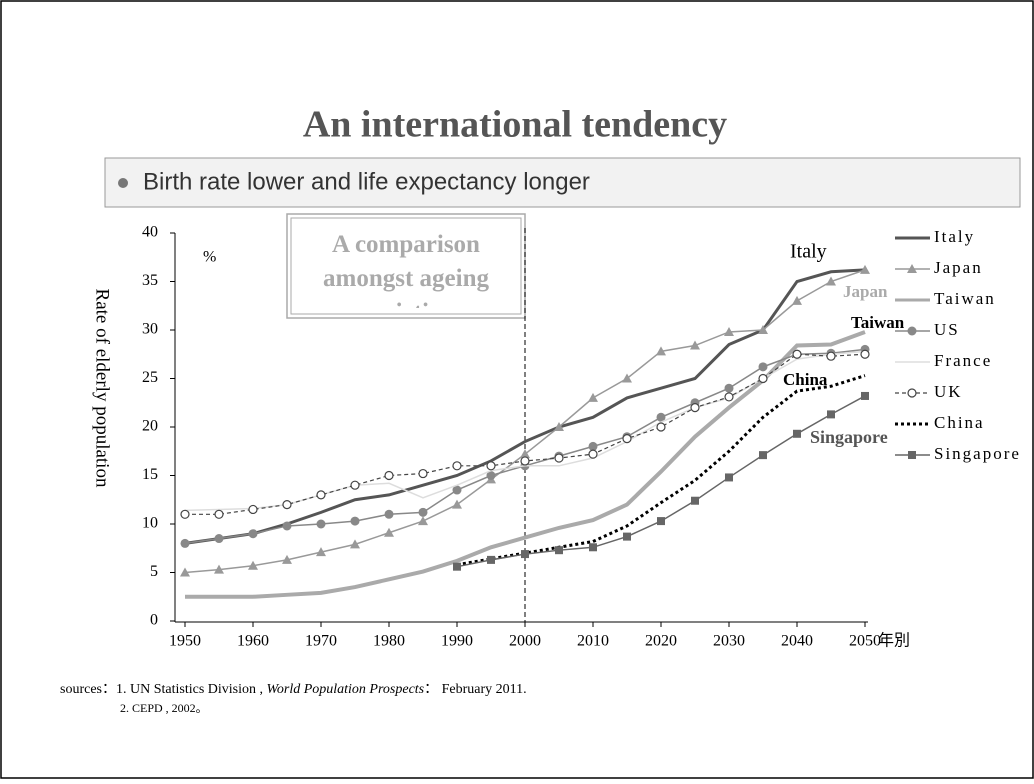 The height and width of the screenshot is (784, 1034). Describe the element at coordinates (894, 641) in the screenshot. I see `x-unit: 年別` at that location.